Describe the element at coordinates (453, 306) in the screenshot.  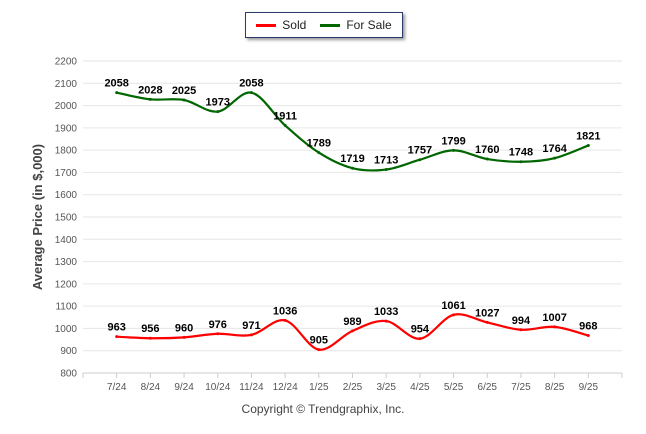
I see `data-label-sold: 1061` at that location.